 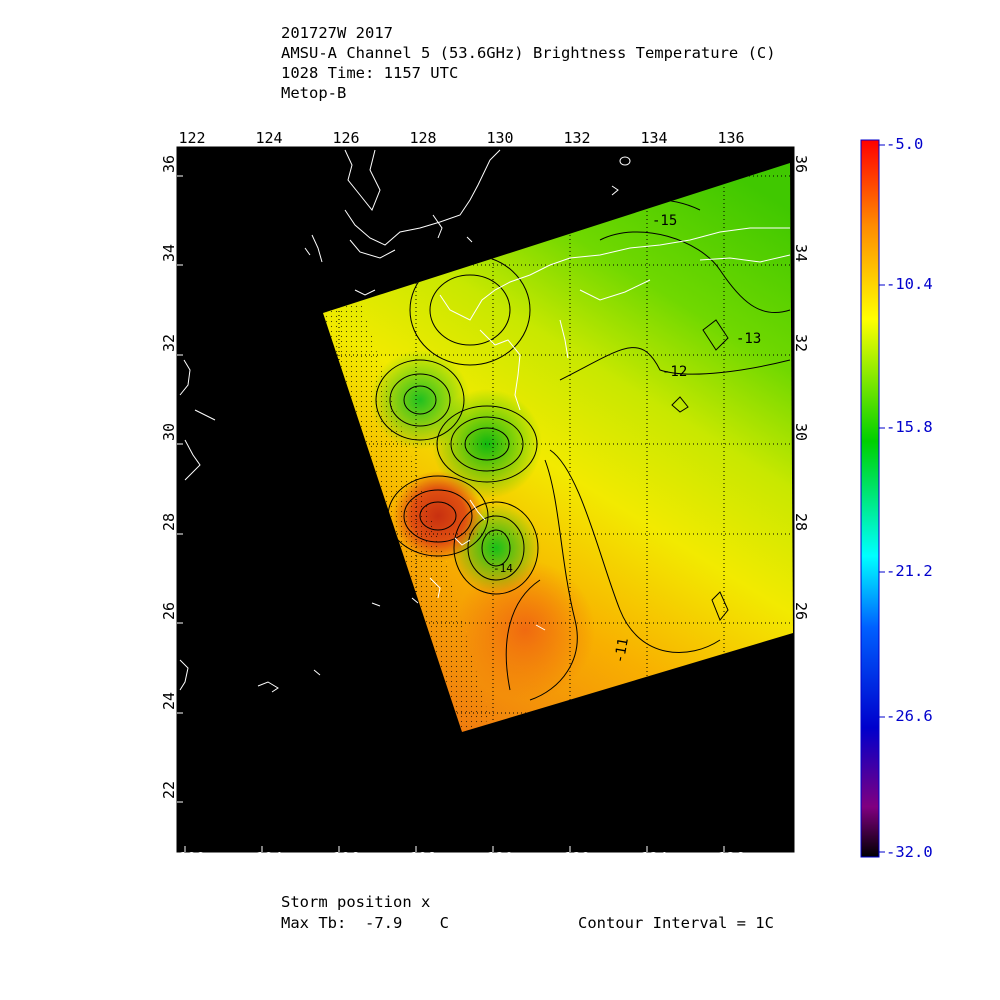 I want to click on colorbar-label-2: -10.4, so click(x=909, y=284).